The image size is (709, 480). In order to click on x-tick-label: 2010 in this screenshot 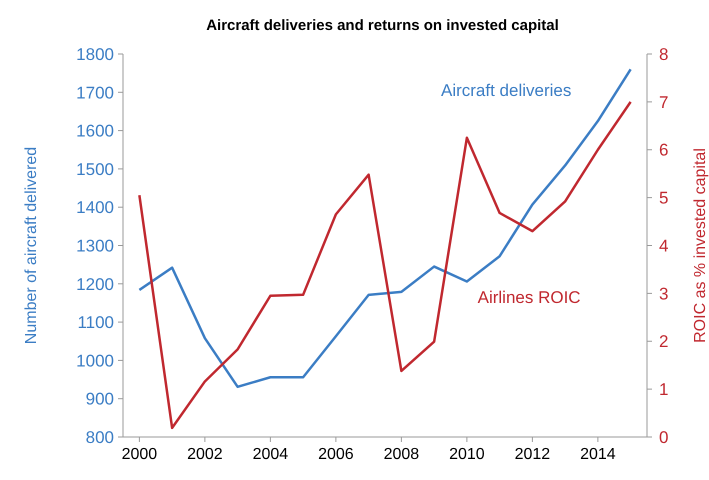, I will do `click(467, 454)`.